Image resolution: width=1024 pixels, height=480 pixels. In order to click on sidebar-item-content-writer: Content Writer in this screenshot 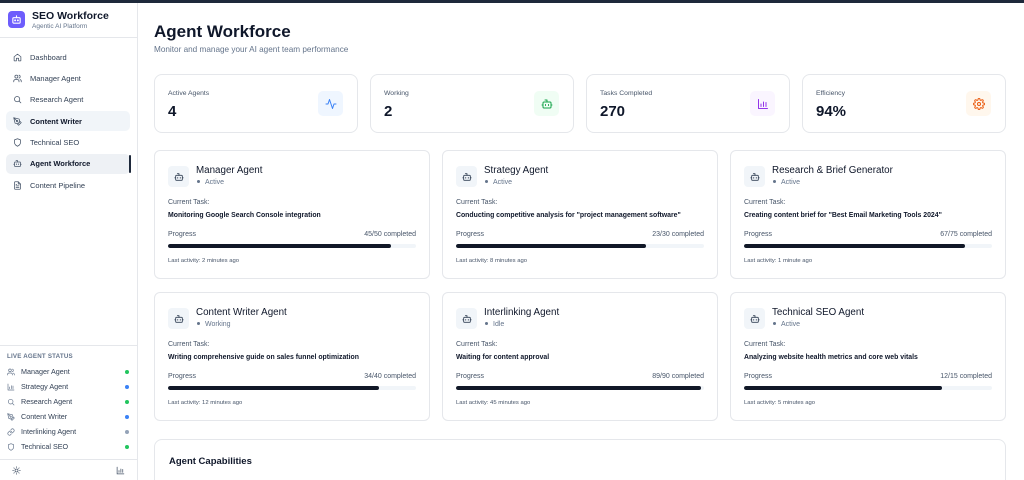, I will do `click(68, 121)`.